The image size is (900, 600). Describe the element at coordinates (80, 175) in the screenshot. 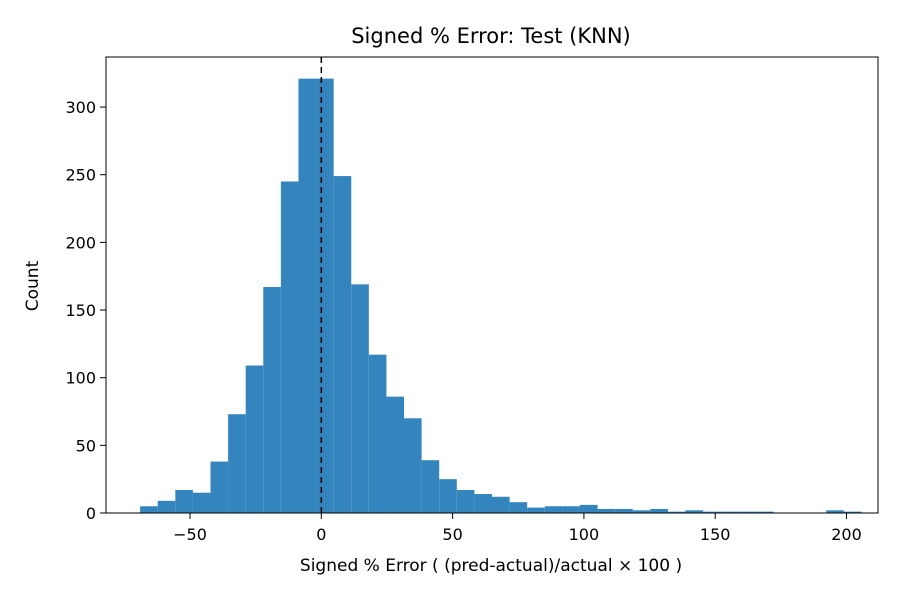

I see `y-tick-label: 250` at that location.